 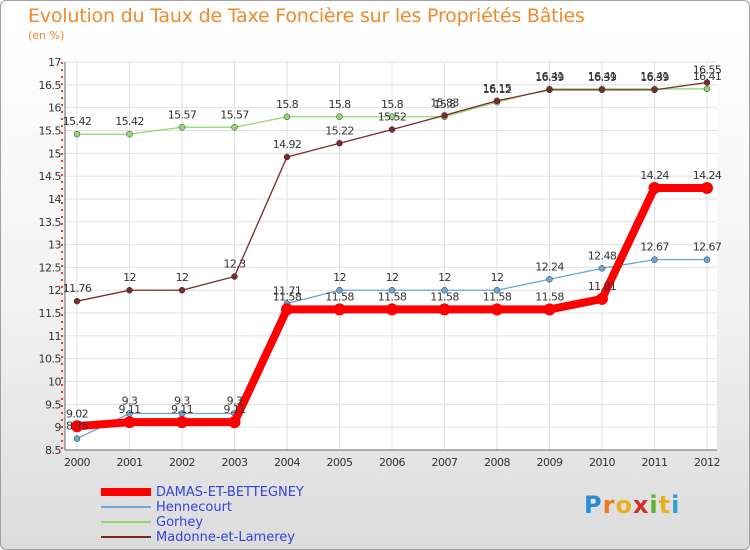 I want to click on data-label: 8.75, so click(x=77, y=426).